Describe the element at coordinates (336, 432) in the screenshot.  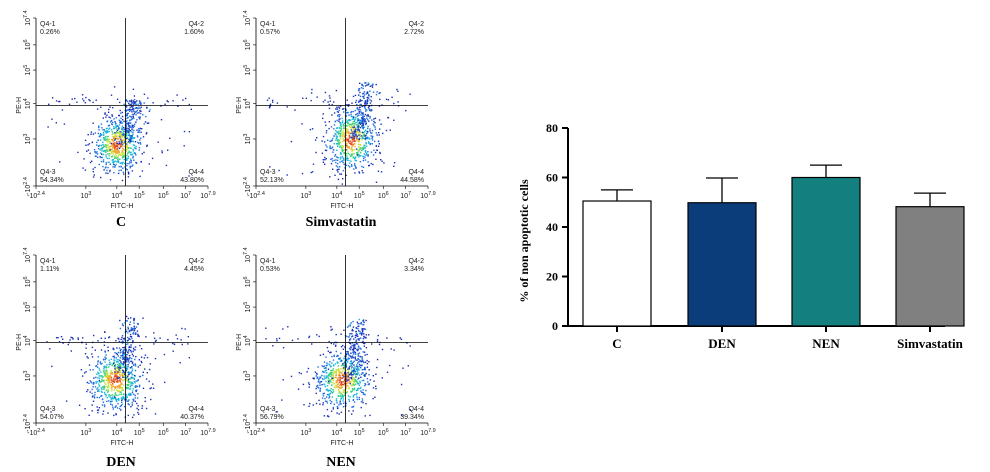
I see `x-tick-label: 10⁴` at that location.